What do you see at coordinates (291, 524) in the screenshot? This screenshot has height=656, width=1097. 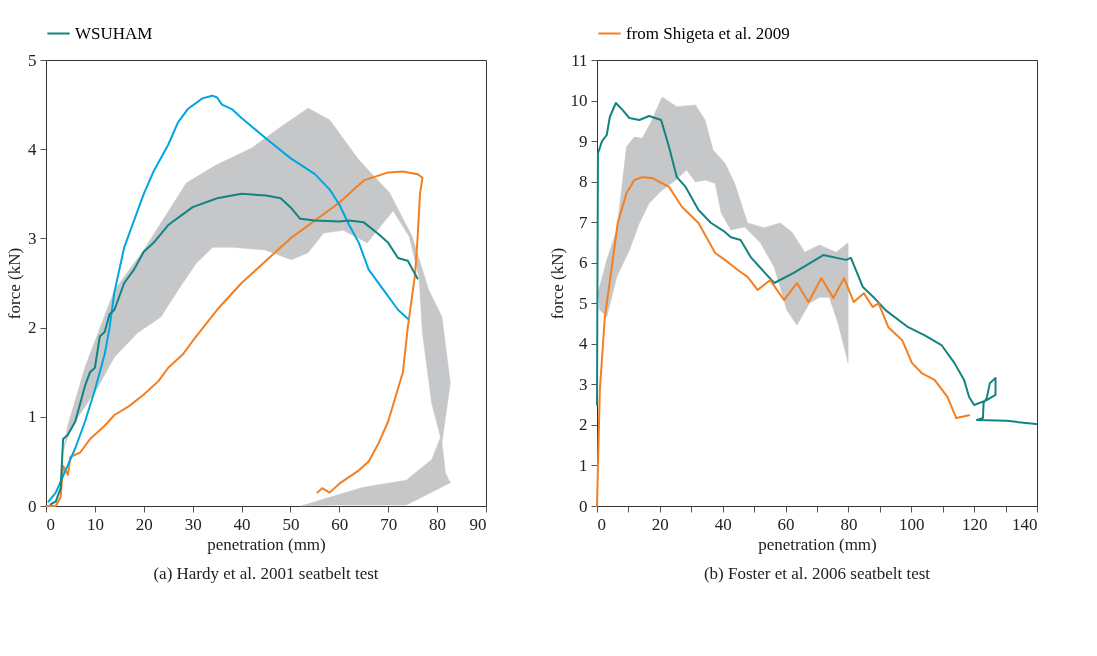 I see `x-tick-label: 50` at bounding box center [291, 524].